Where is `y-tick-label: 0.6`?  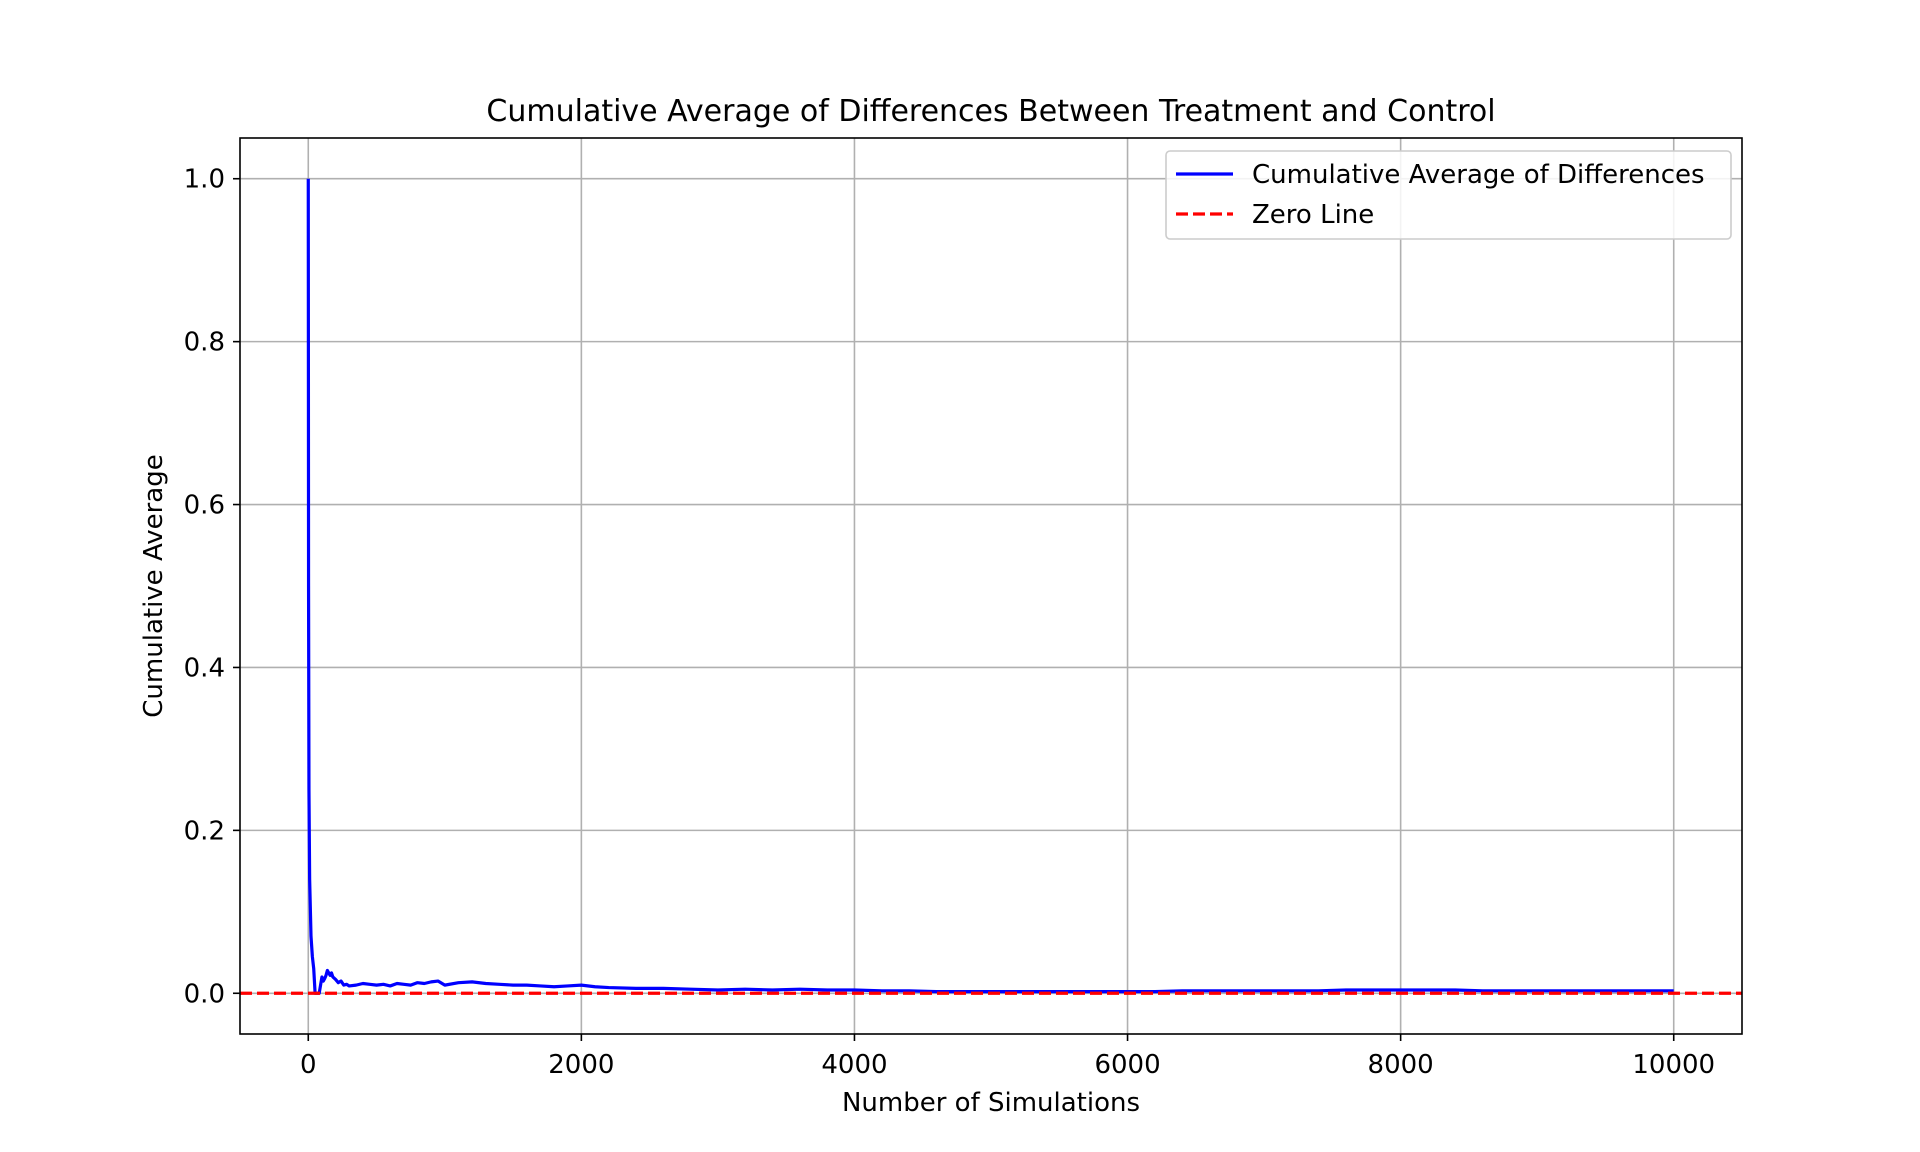 y-tick-label: 0.6 is located at coordinates (204, 506).